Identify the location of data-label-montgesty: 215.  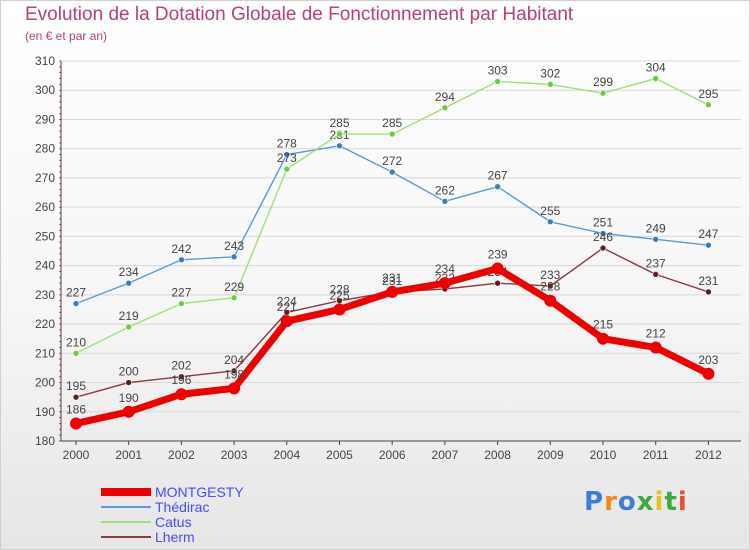
(603, 325).